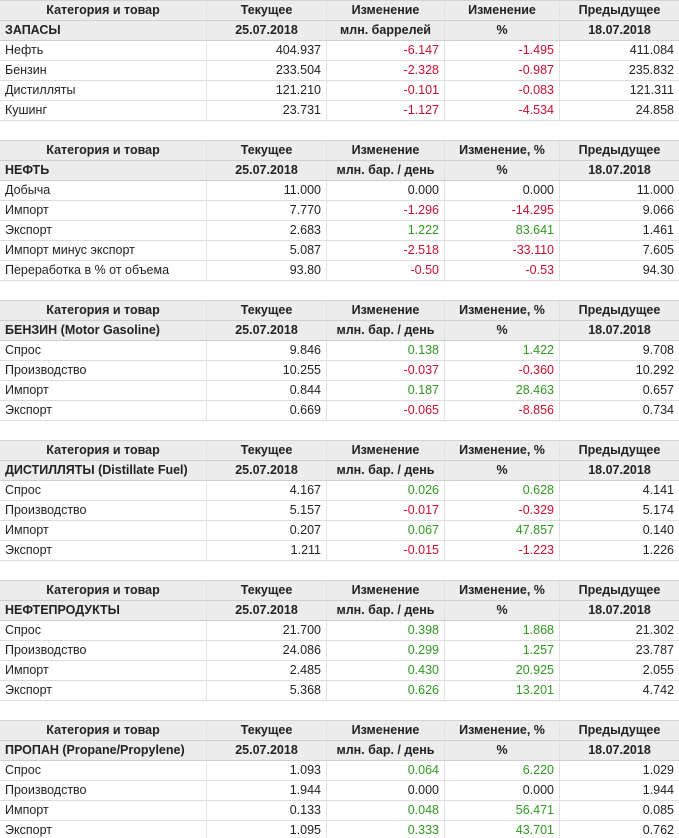  Describe the element at coordinates (339, 91) in the screenshot. I see `data-row: Дистилляты 121.210 -0.101 -0.083 121.311` at that location.